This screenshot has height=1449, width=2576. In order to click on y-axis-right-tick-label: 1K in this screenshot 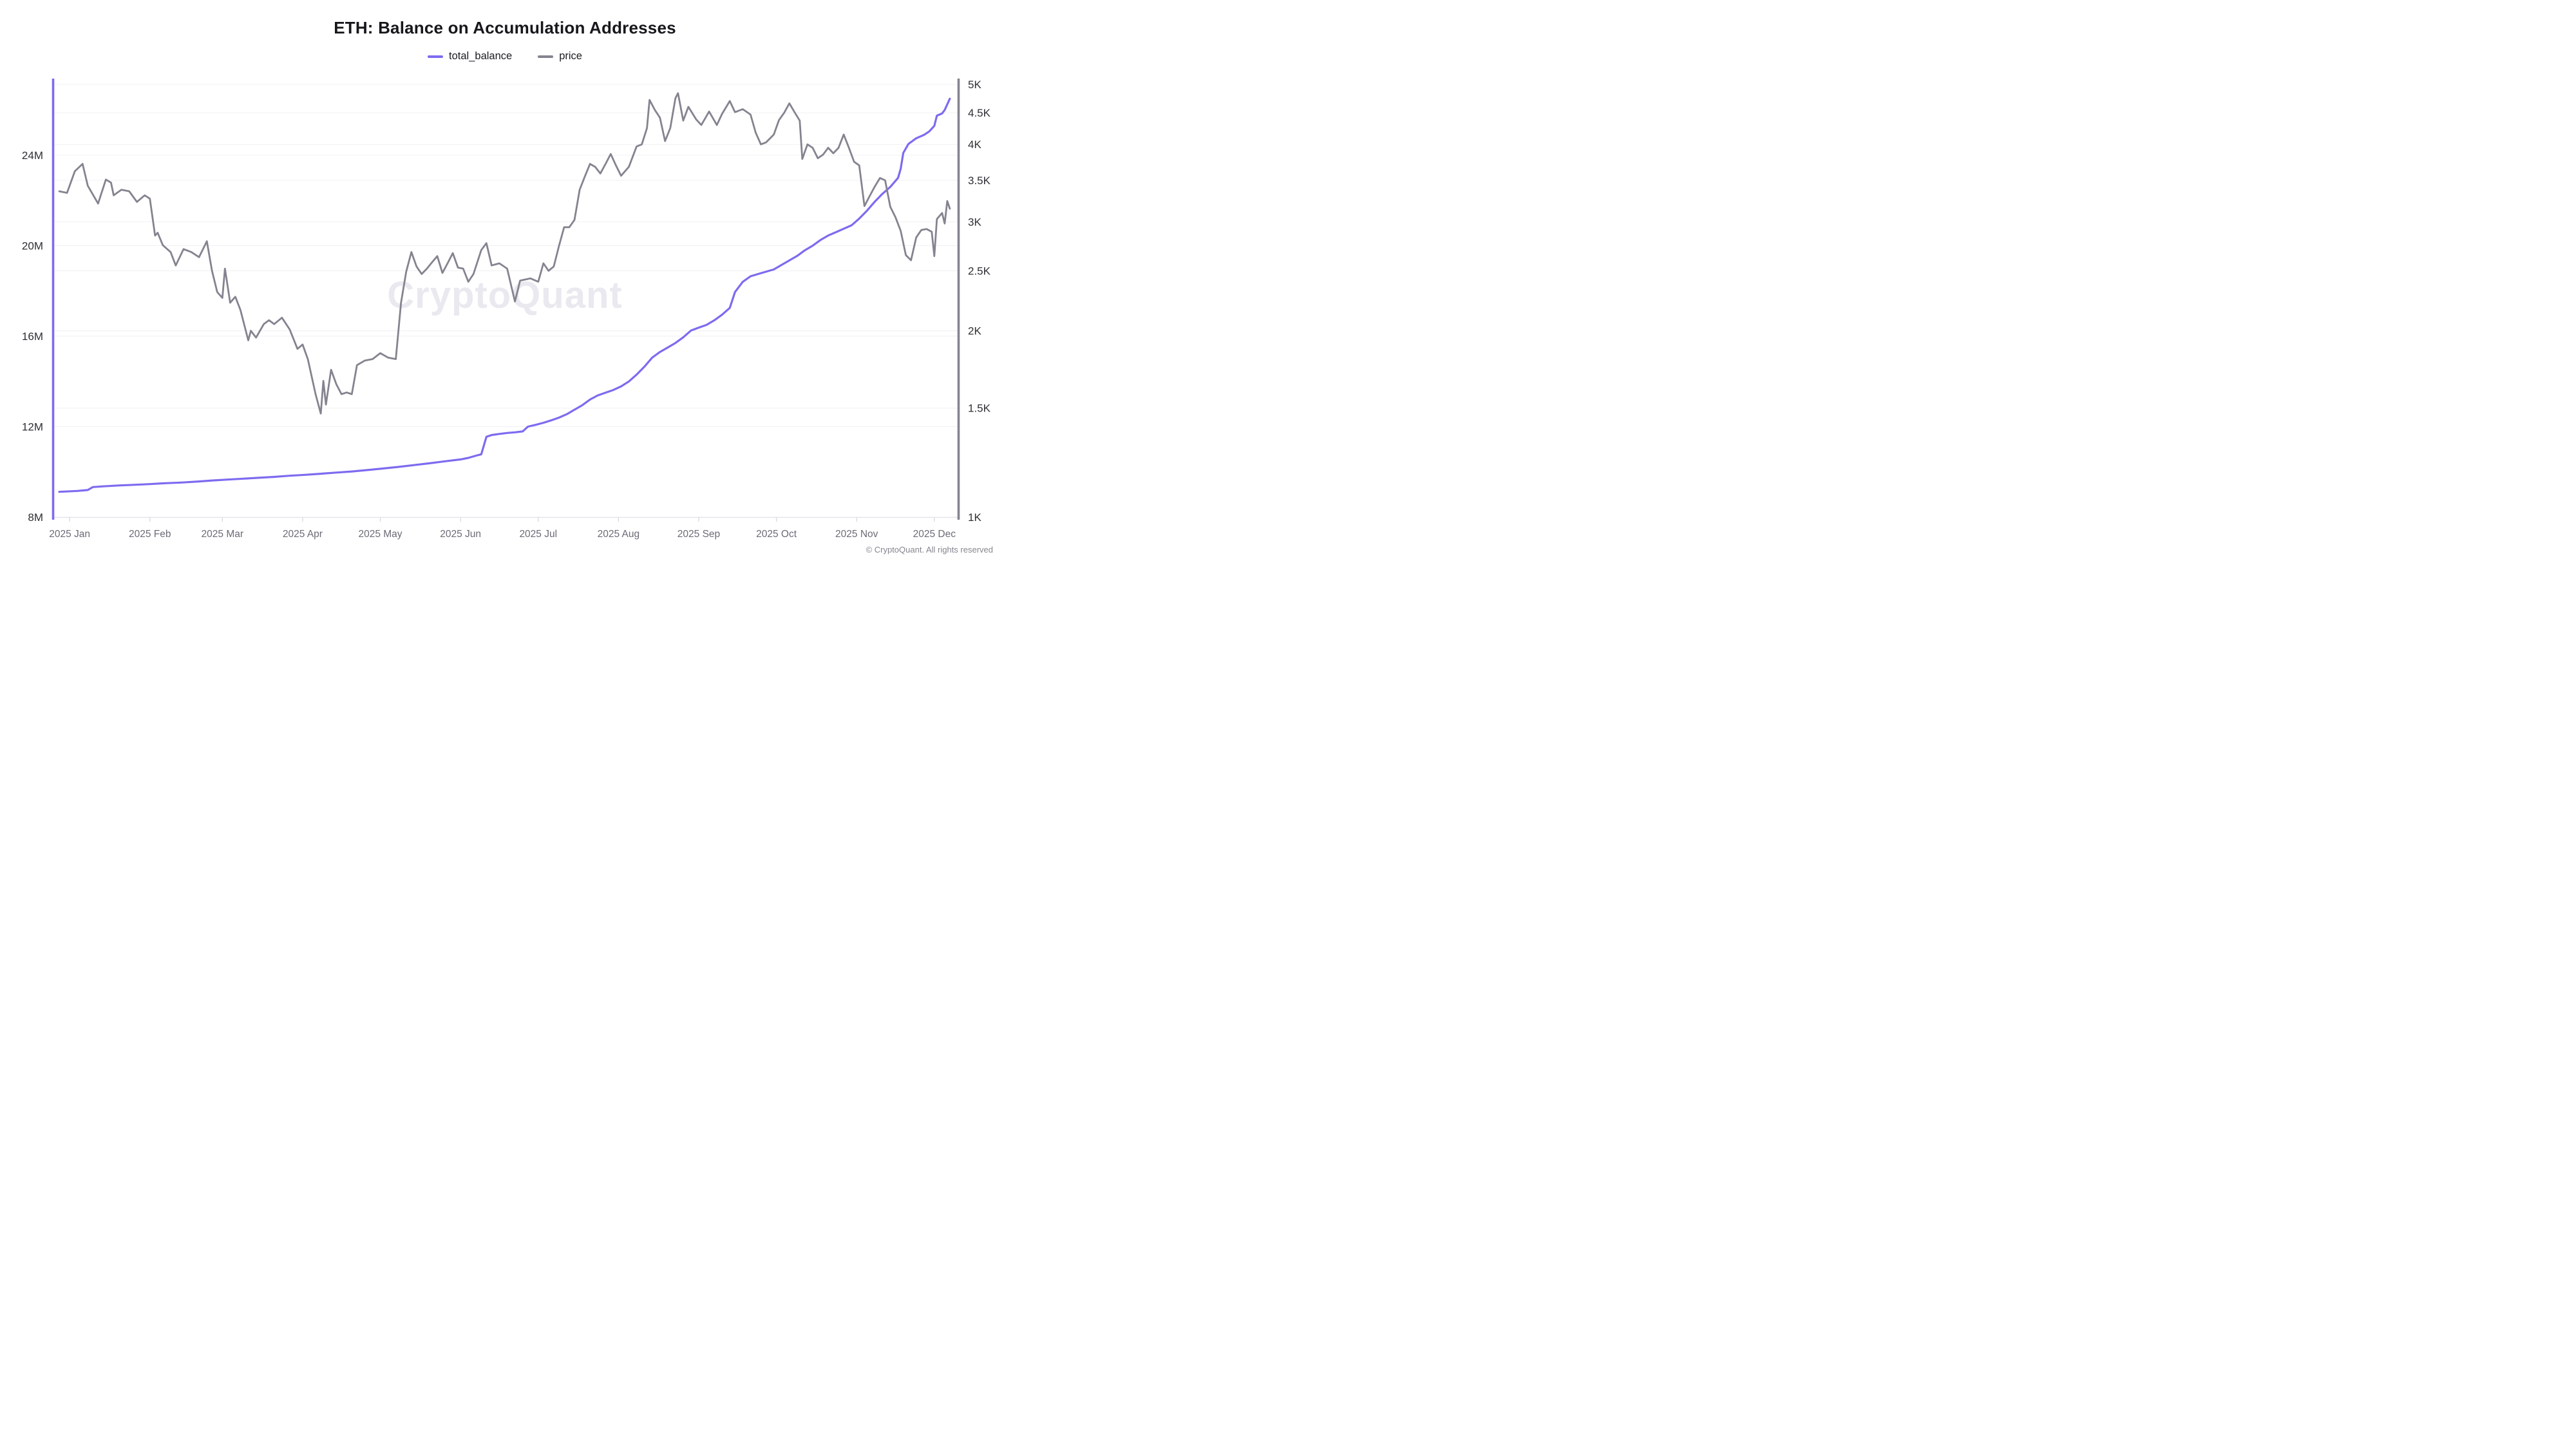, I will do `click(975, 517)`.